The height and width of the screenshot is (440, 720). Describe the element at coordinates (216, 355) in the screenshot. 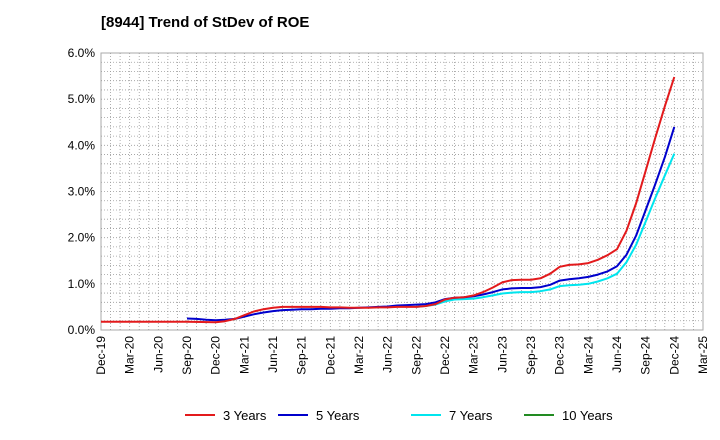

I see `x-tick-label: Dec-20` at that location.